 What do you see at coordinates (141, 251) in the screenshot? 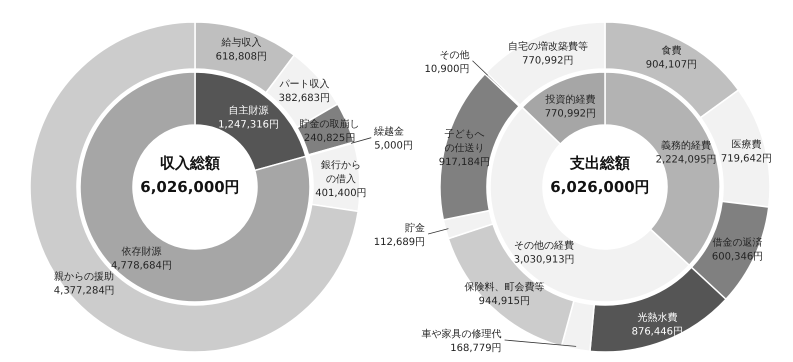
I see `slice-label: 依存財源` at bounding box center [141, 251].